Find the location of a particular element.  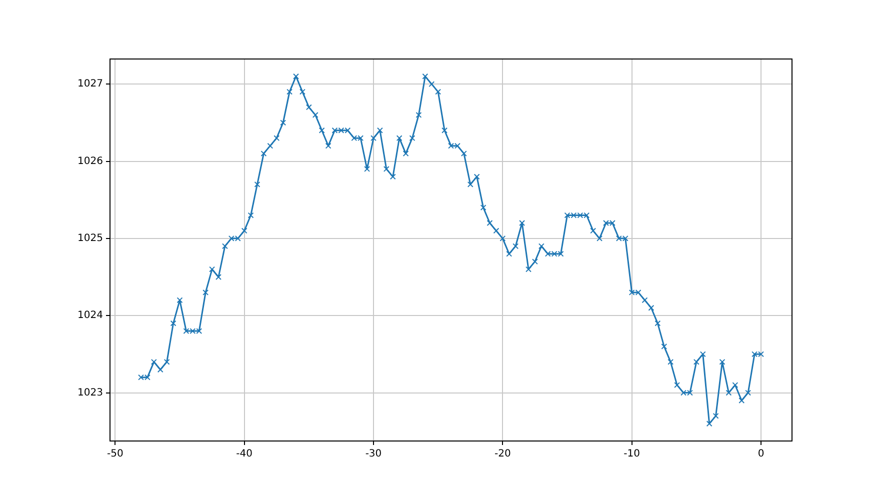

x-tick-label: 0 is located at coordinates (761, 454).